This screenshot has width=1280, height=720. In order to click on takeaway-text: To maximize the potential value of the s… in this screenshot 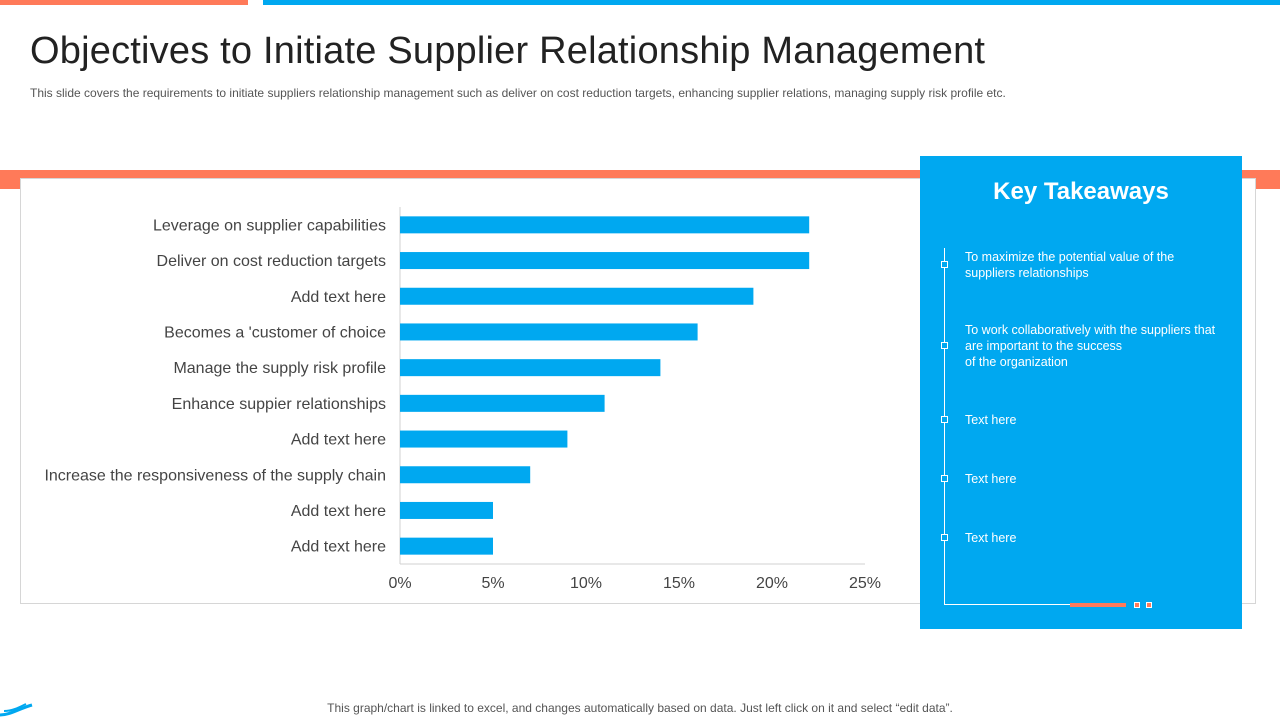, I will do `click(1070, 265)`.